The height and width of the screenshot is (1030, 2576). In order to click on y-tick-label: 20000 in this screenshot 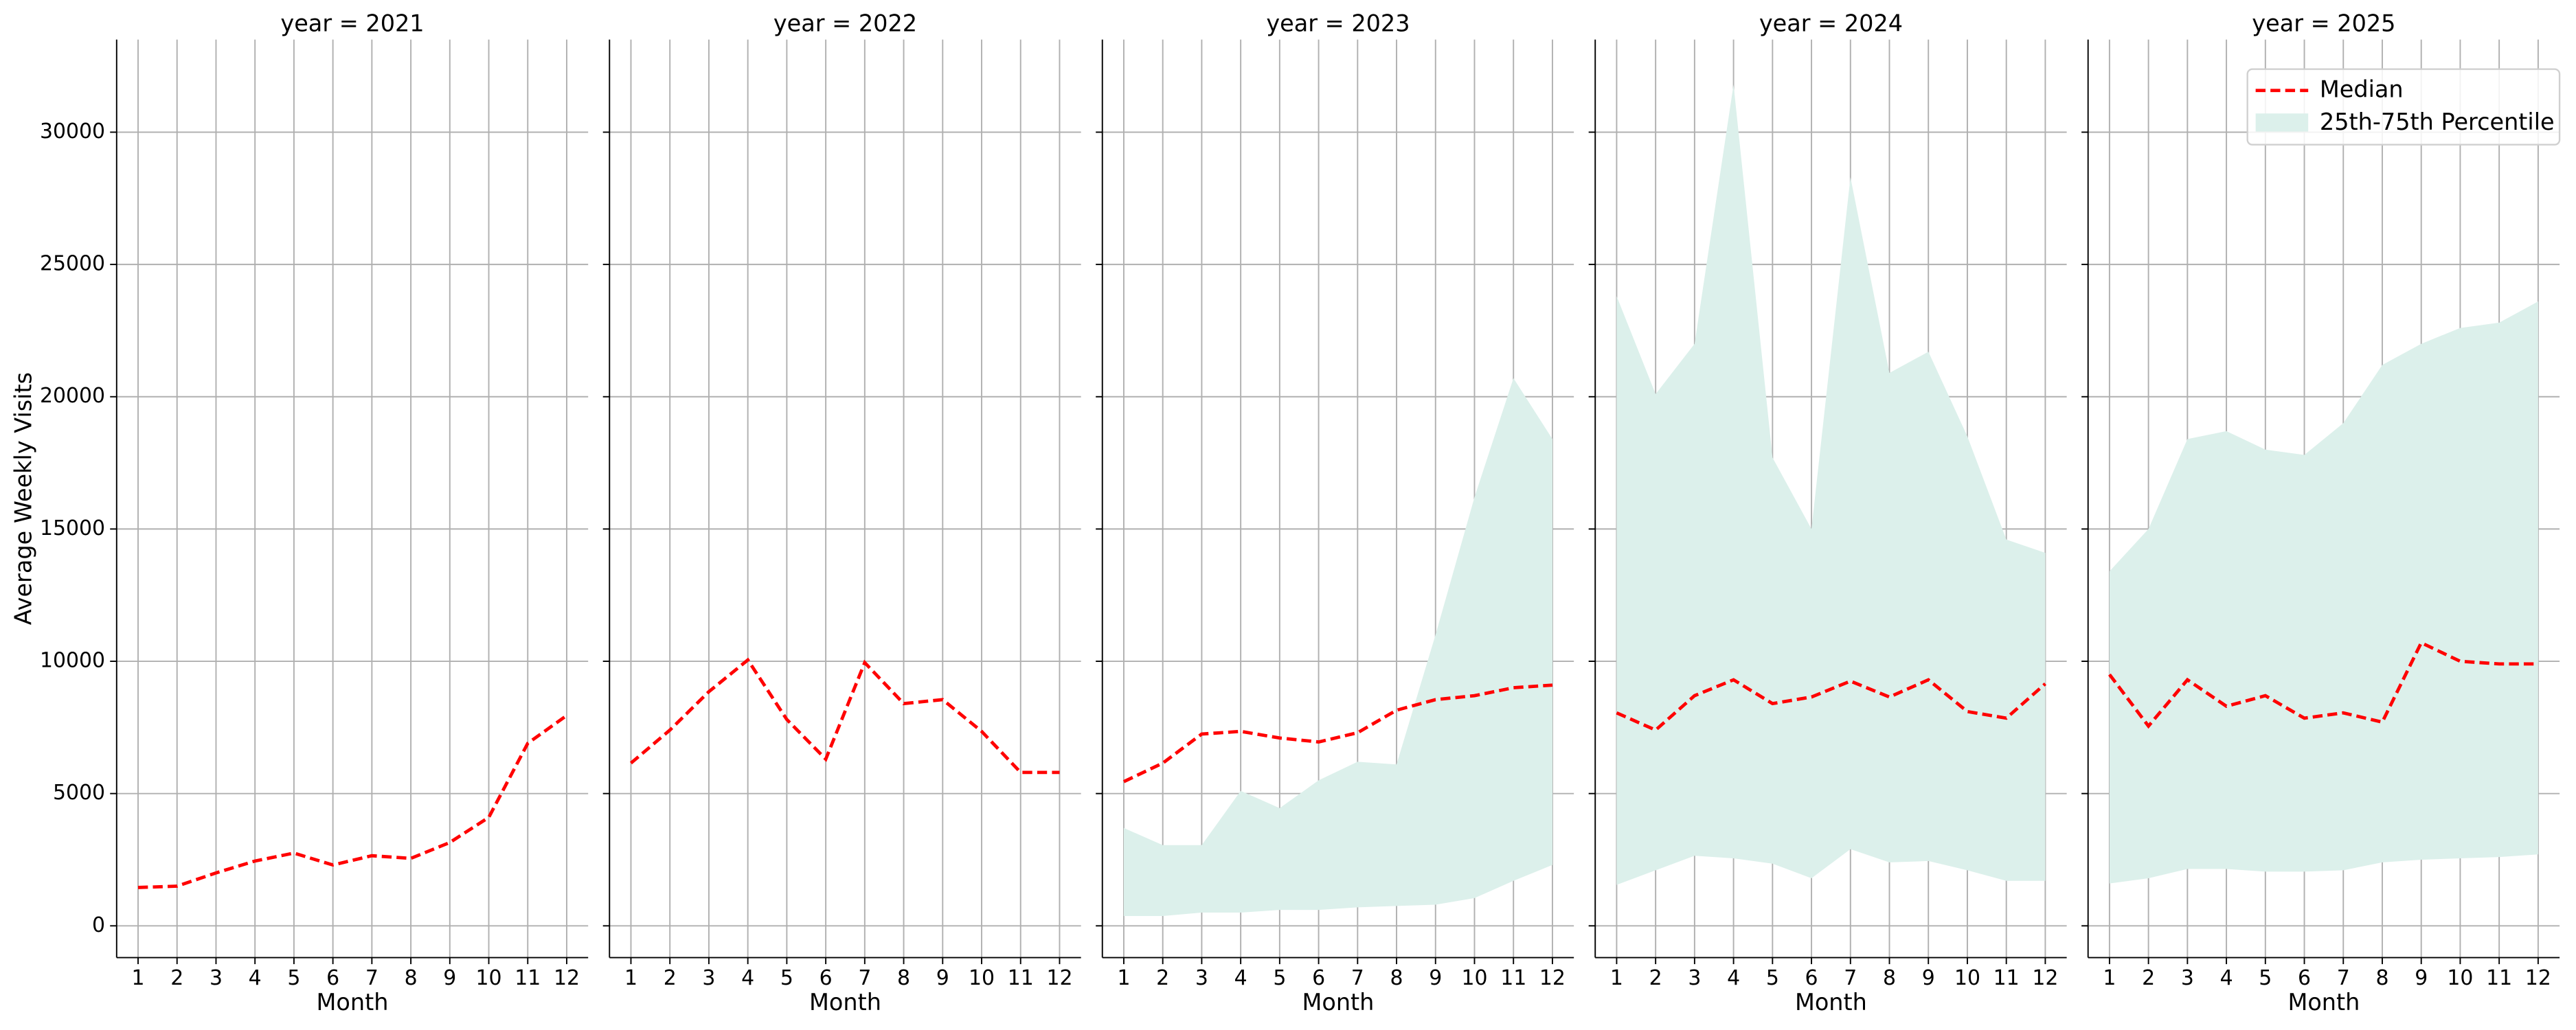, I will do `click(72, 396)`.